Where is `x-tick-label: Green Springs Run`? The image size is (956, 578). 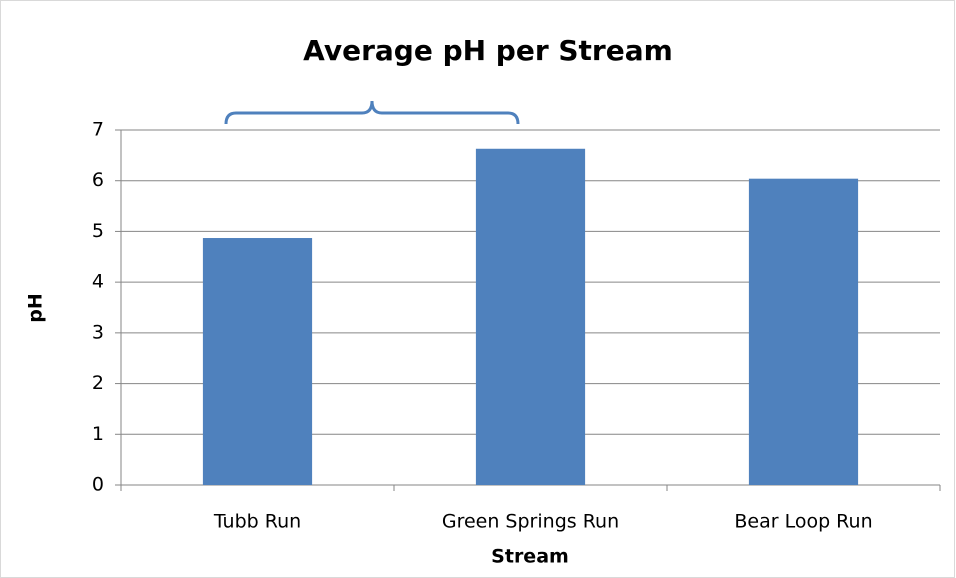 x-tick-label: Green Springs Run is located at coordinates (530, 522).